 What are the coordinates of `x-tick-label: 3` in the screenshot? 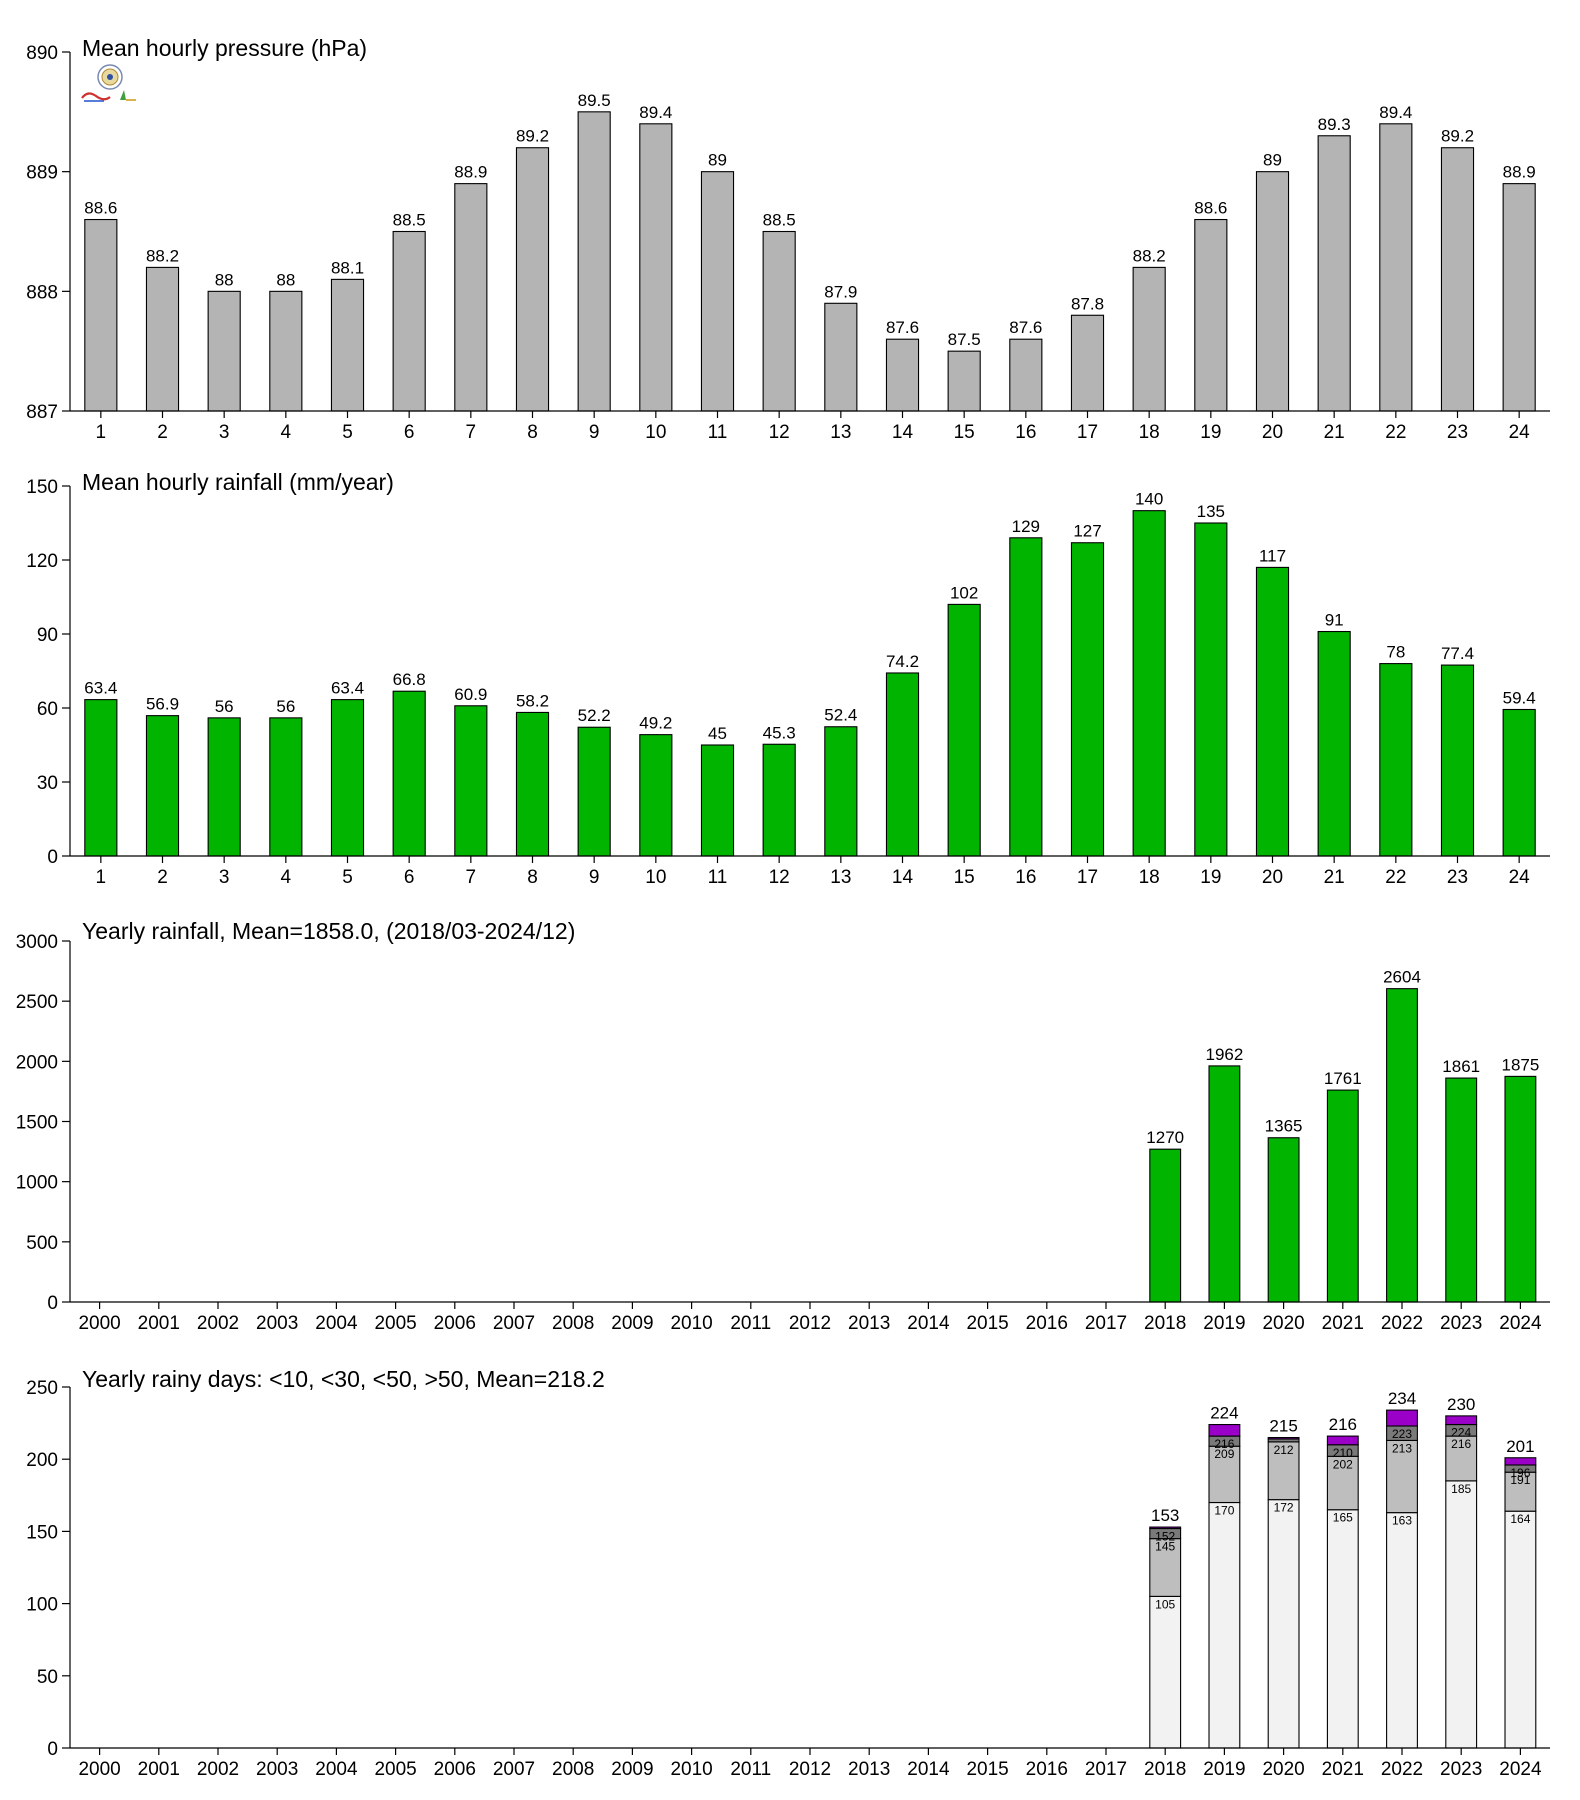 It's located at (224, 432).